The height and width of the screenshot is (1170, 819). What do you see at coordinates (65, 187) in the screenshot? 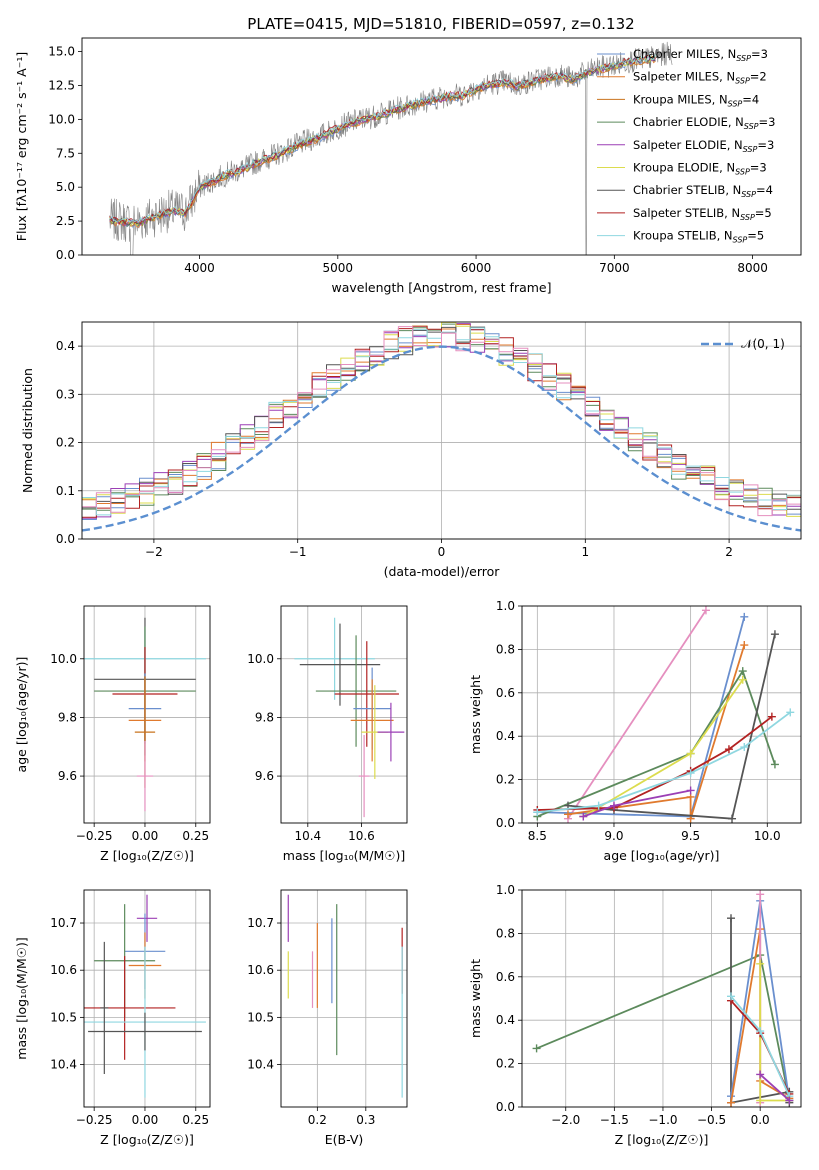
I see `y-tick-label: 5.0` at bounding box center [65, 187].